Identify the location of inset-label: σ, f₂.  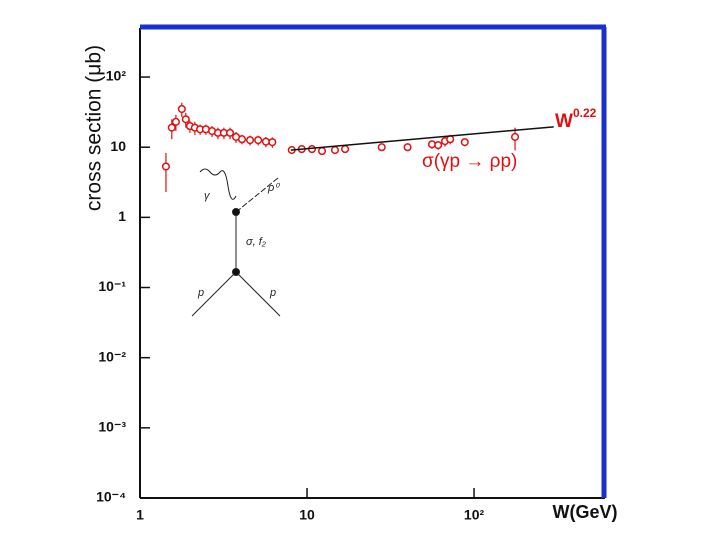
(256, 242).